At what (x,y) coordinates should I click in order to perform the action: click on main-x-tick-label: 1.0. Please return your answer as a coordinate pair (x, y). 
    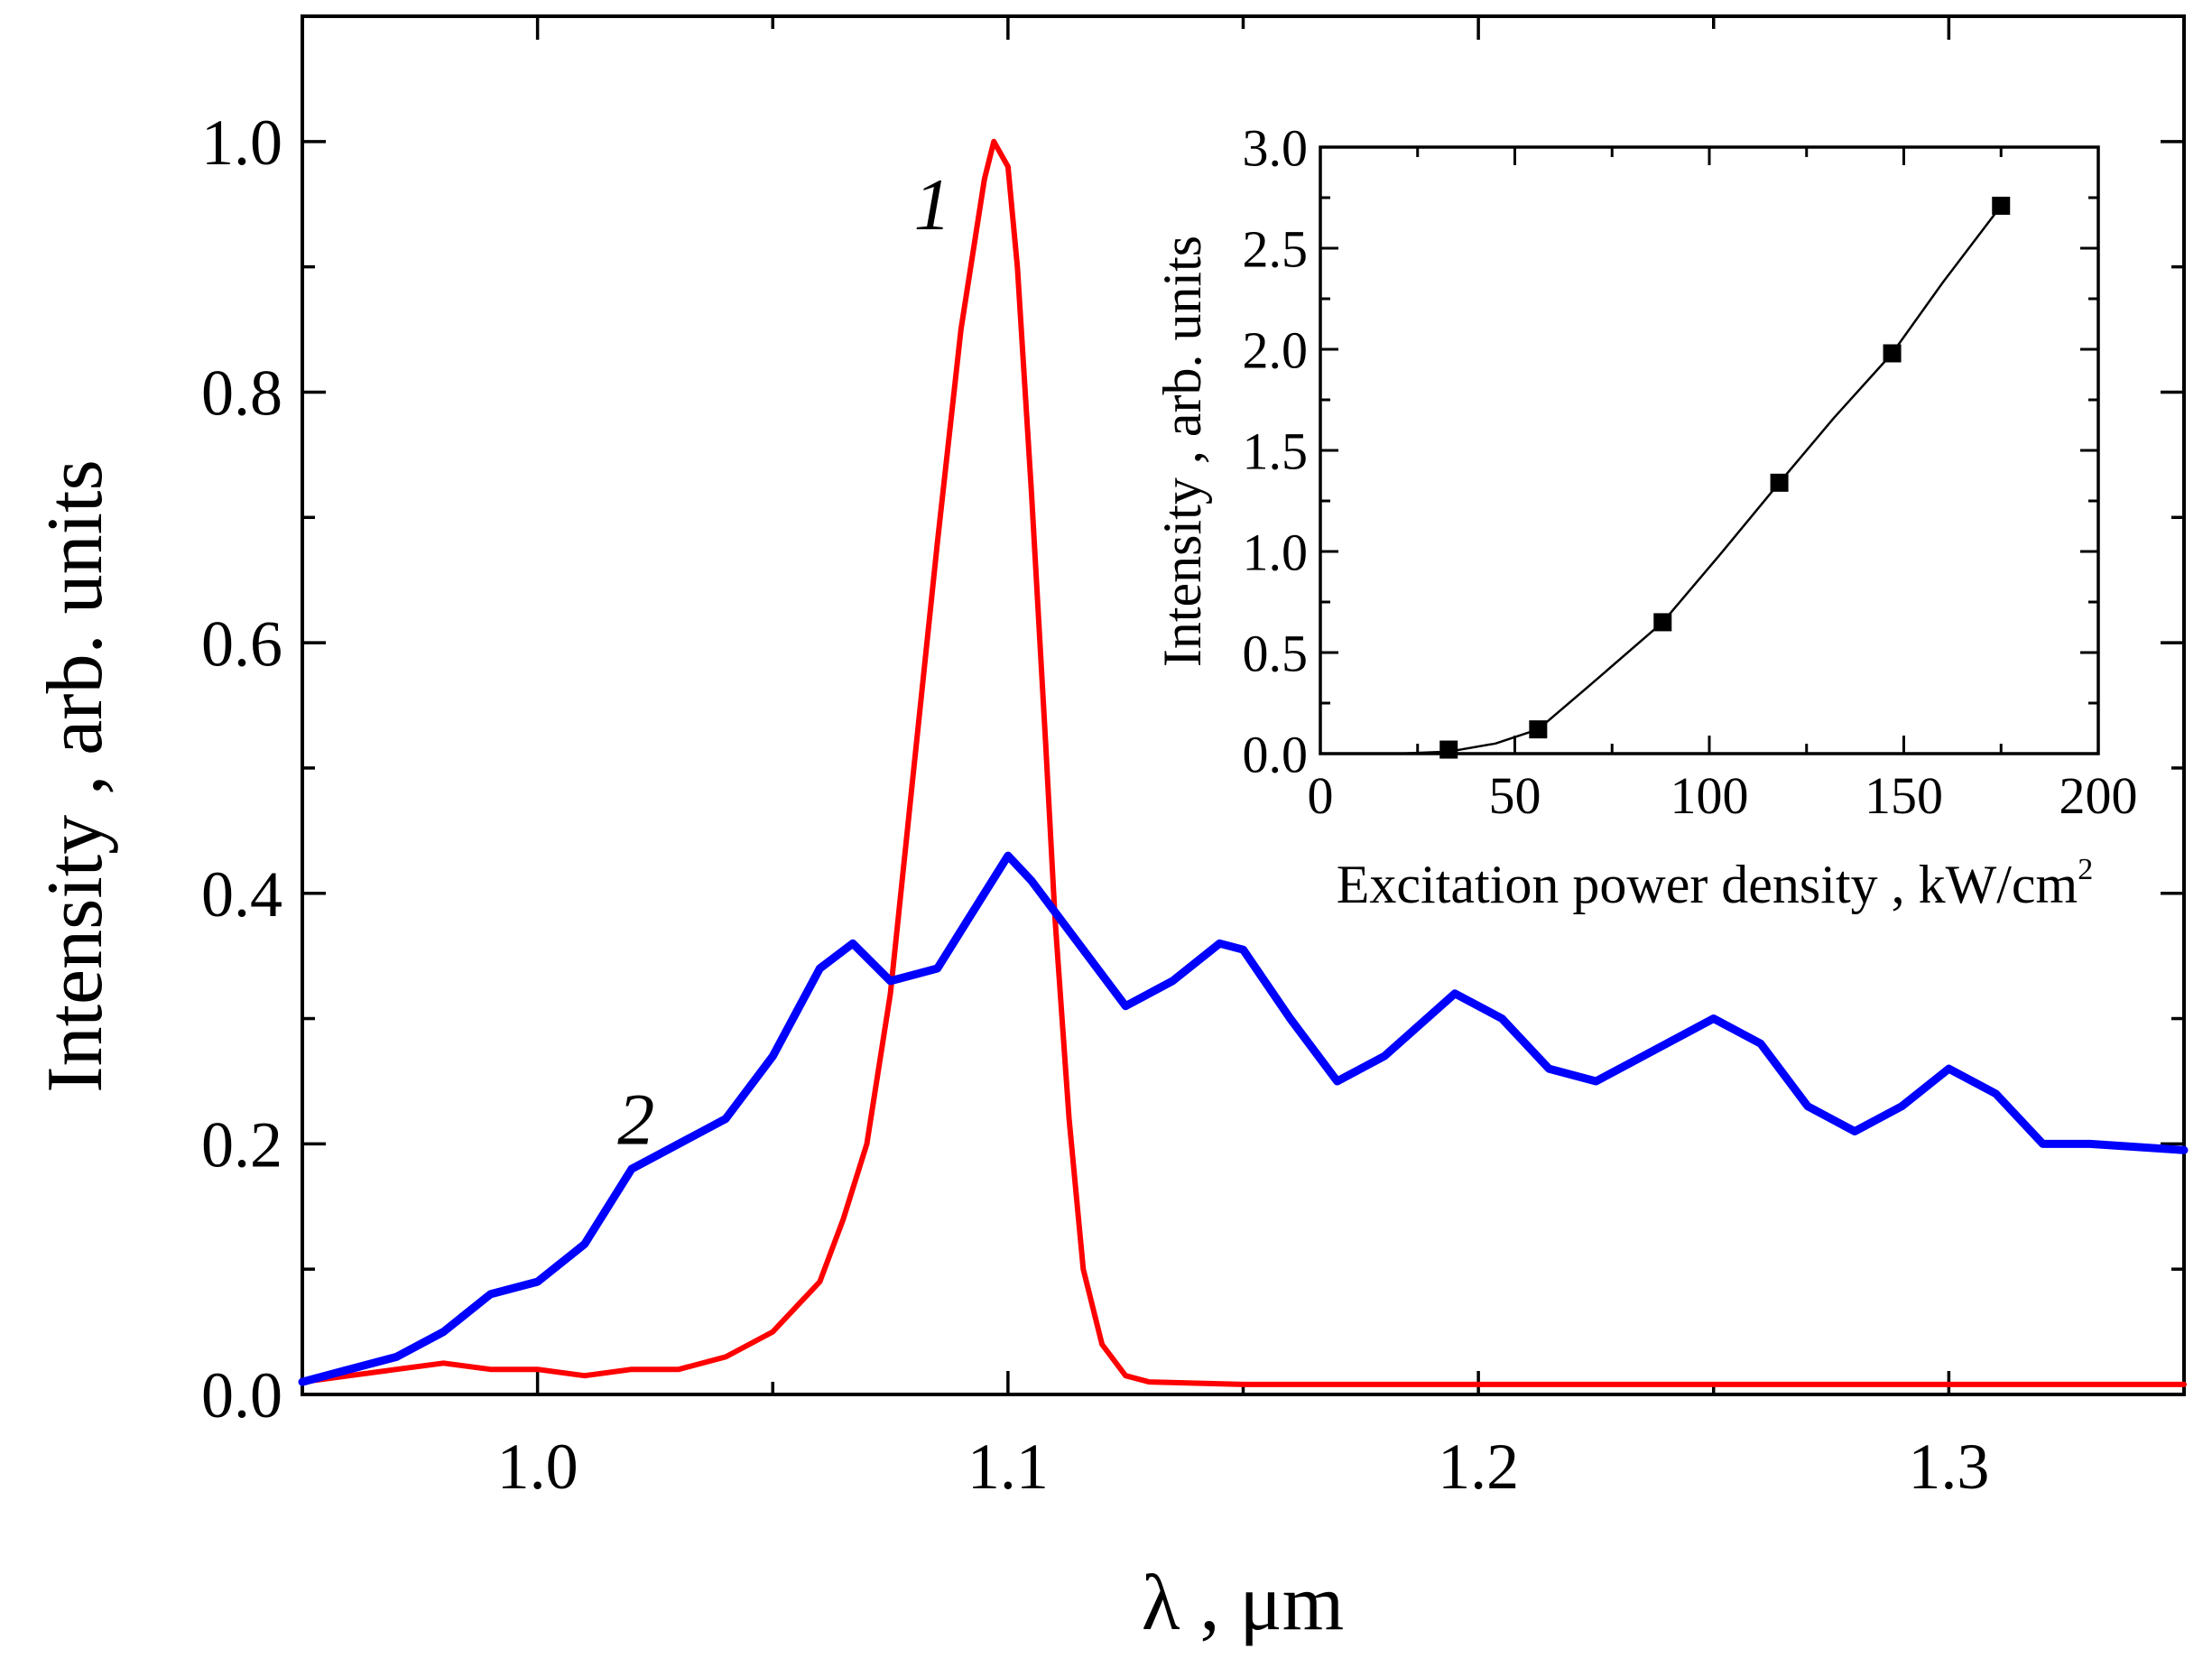
    Looking at the image, I should click on (537, 1467).